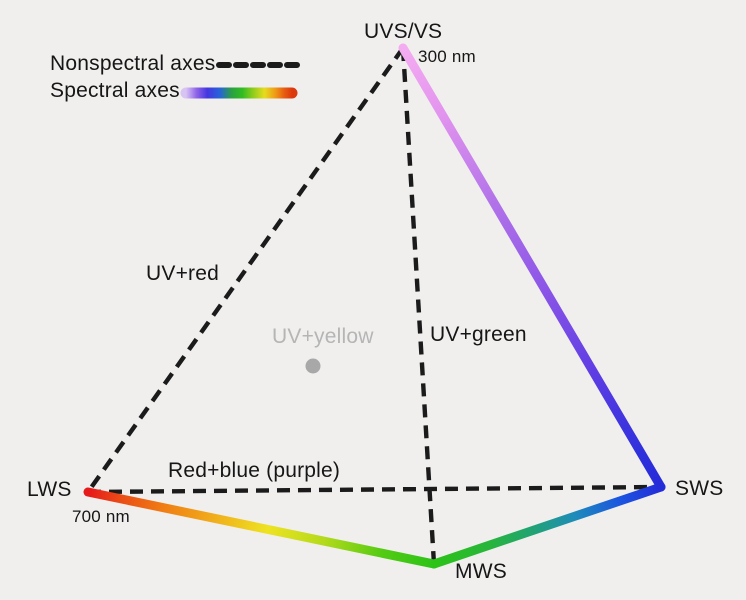 Image resolution: width=746 pixels, height=600 pixels. Describe the element at coordinates (133, 63) in the screenshot. I see `legend-label-nonspectral-axes: Nonspectral axes` at that location.